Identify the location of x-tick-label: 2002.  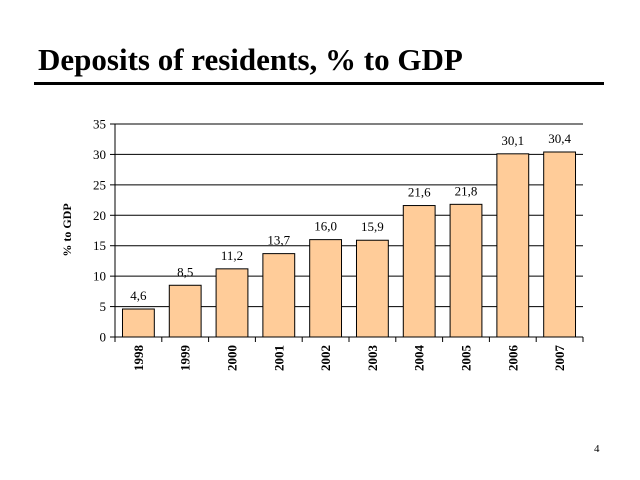
(325, 358).